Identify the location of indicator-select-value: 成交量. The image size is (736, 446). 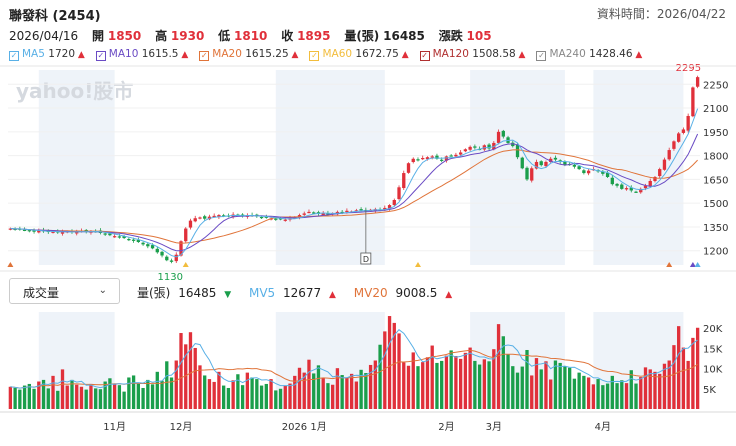
(41, 293).